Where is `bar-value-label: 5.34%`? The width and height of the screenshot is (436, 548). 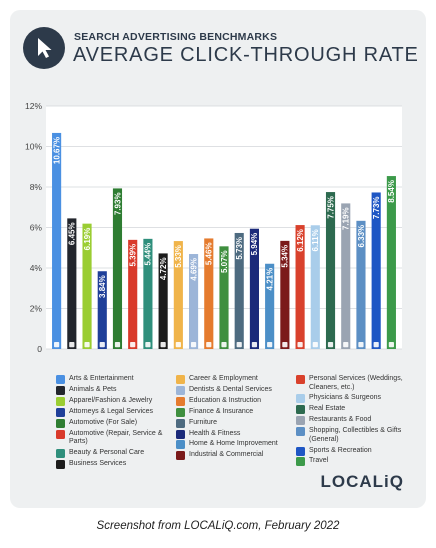 bar-value-label: 5.34% is located at coordinates (285, 256).